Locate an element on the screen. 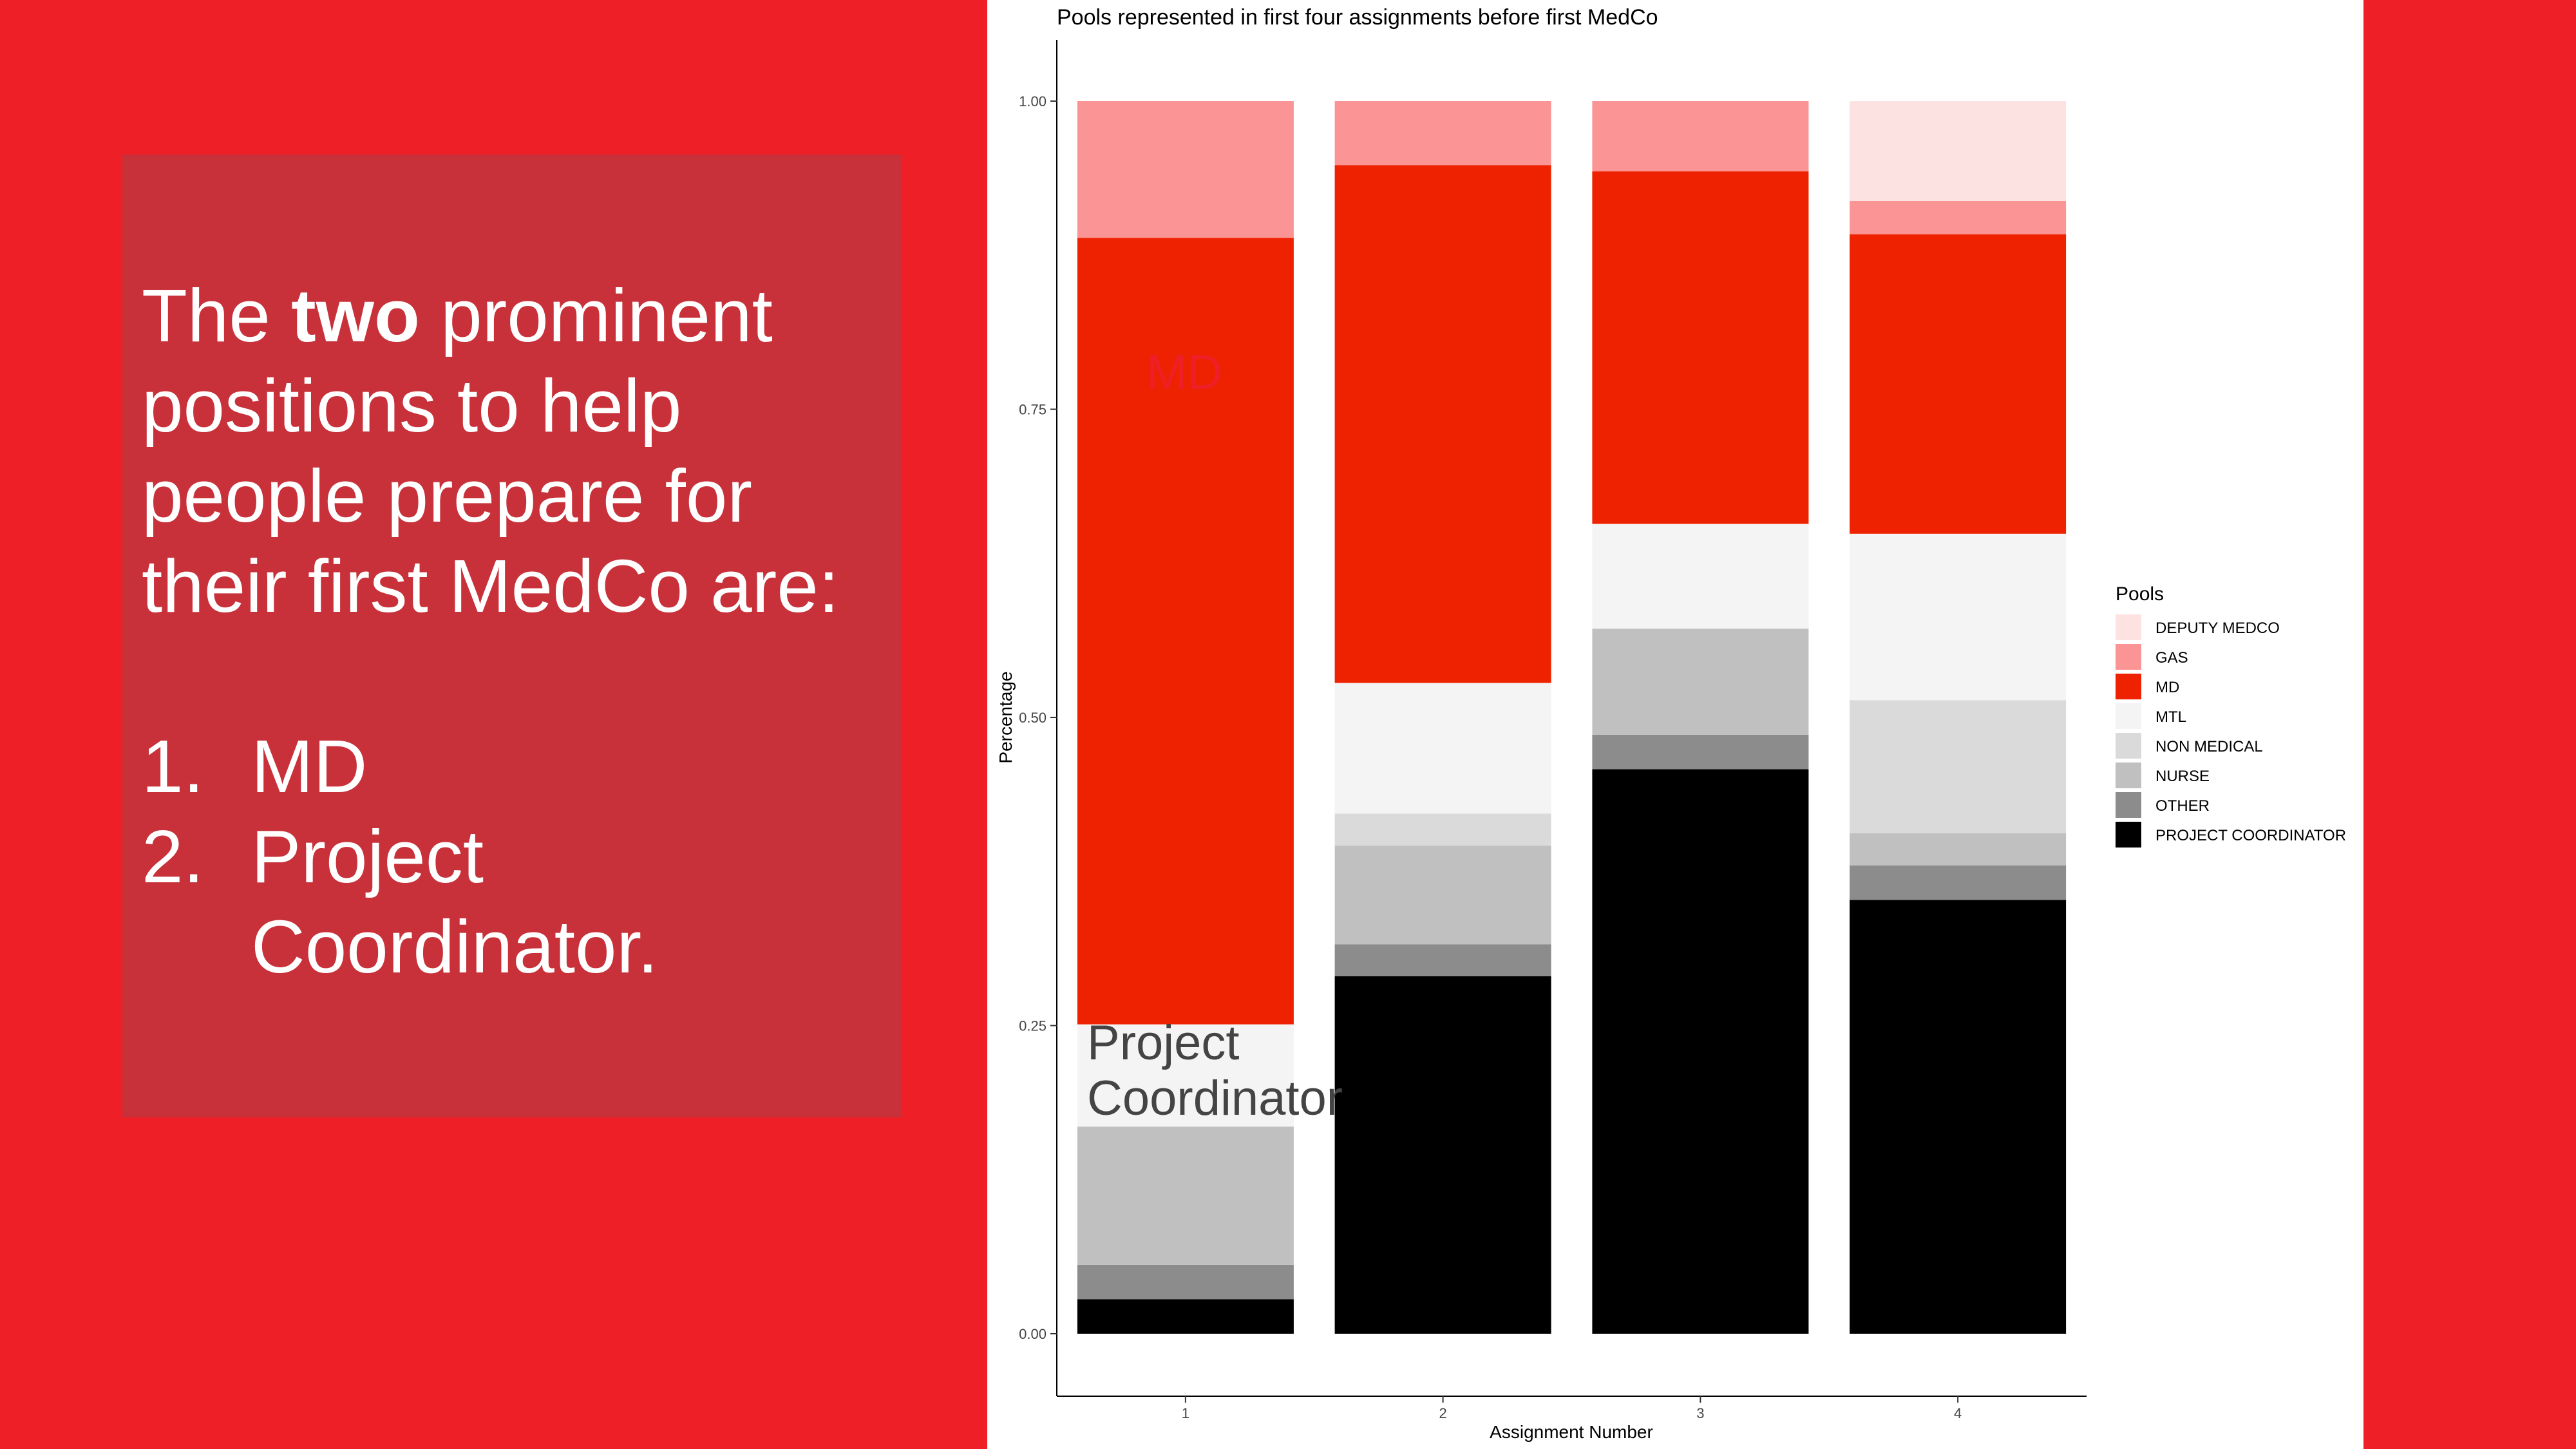 Image resolution: width=2576 pixels, height=1449 pixels. y-tick-label: 0.25 is located at coordinates (1032, 1026).